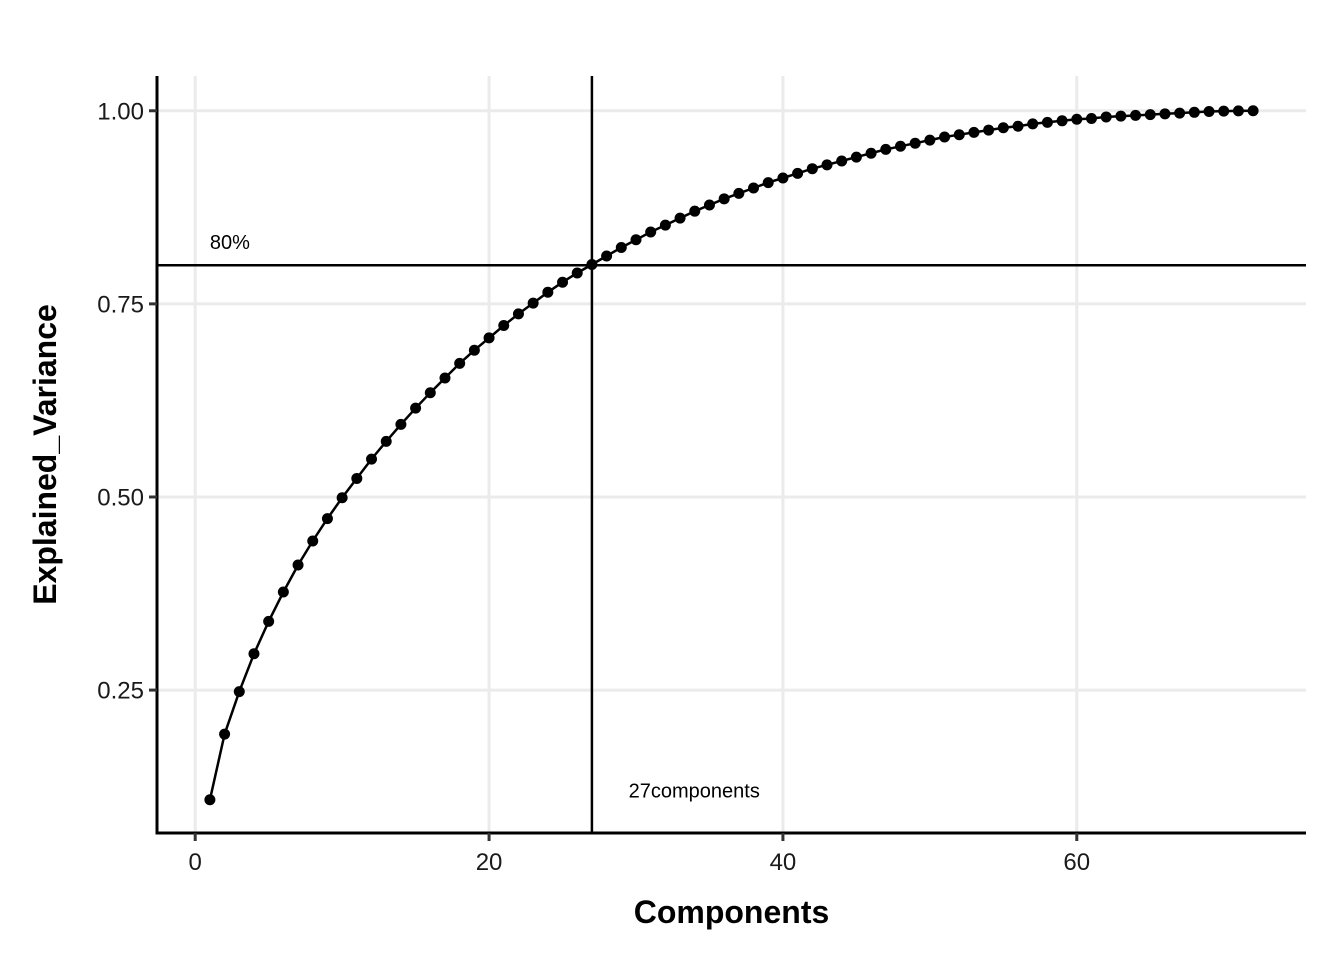  I want to click on x-tick-label: 60, so click(1076, 862).